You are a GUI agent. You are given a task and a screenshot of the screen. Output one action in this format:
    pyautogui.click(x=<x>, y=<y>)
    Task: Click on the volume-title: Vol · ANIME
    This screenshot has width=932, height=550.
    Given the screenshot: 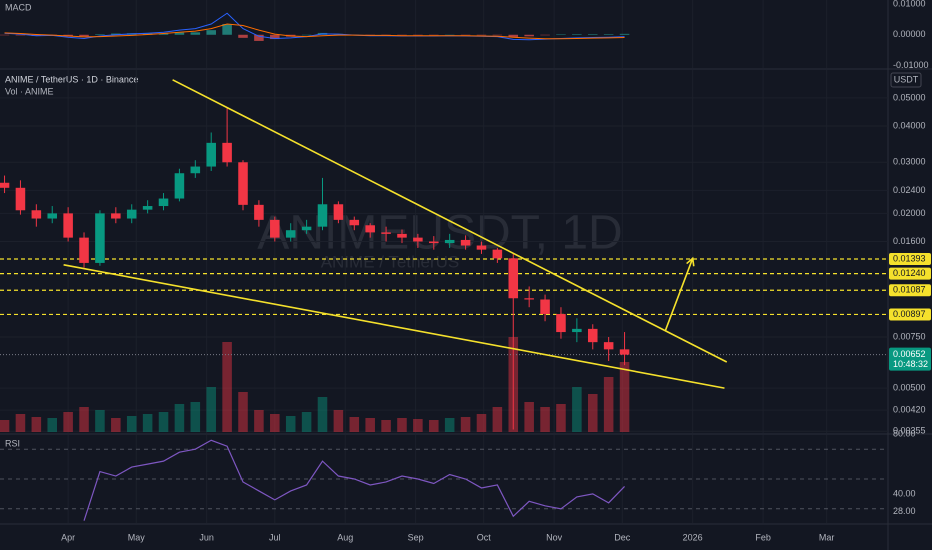 What is the action you would take?
    pyautogui.click(x=29, y=91)
    